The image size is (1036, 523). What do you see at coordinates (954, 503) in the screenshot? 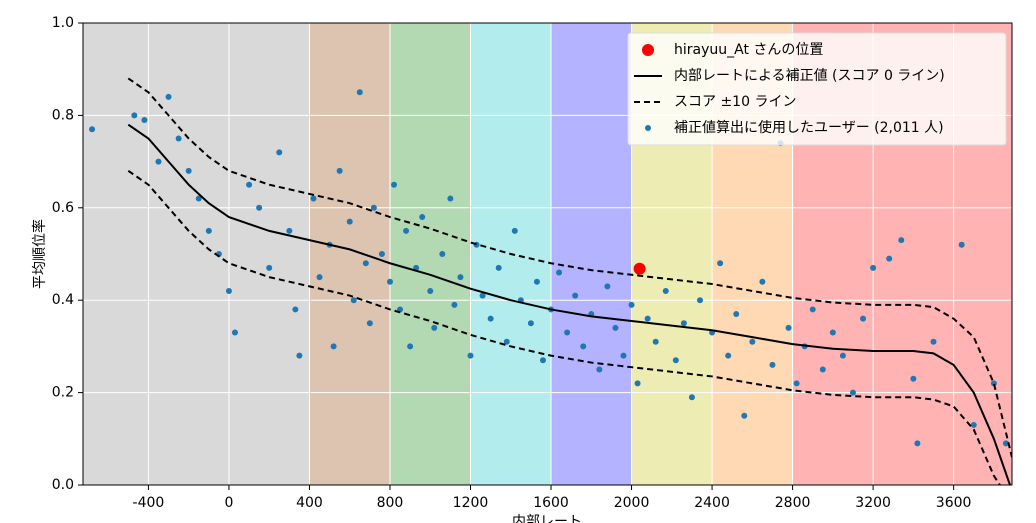
I see `x-tick-label: 3600` at bounding box center [954, 503].